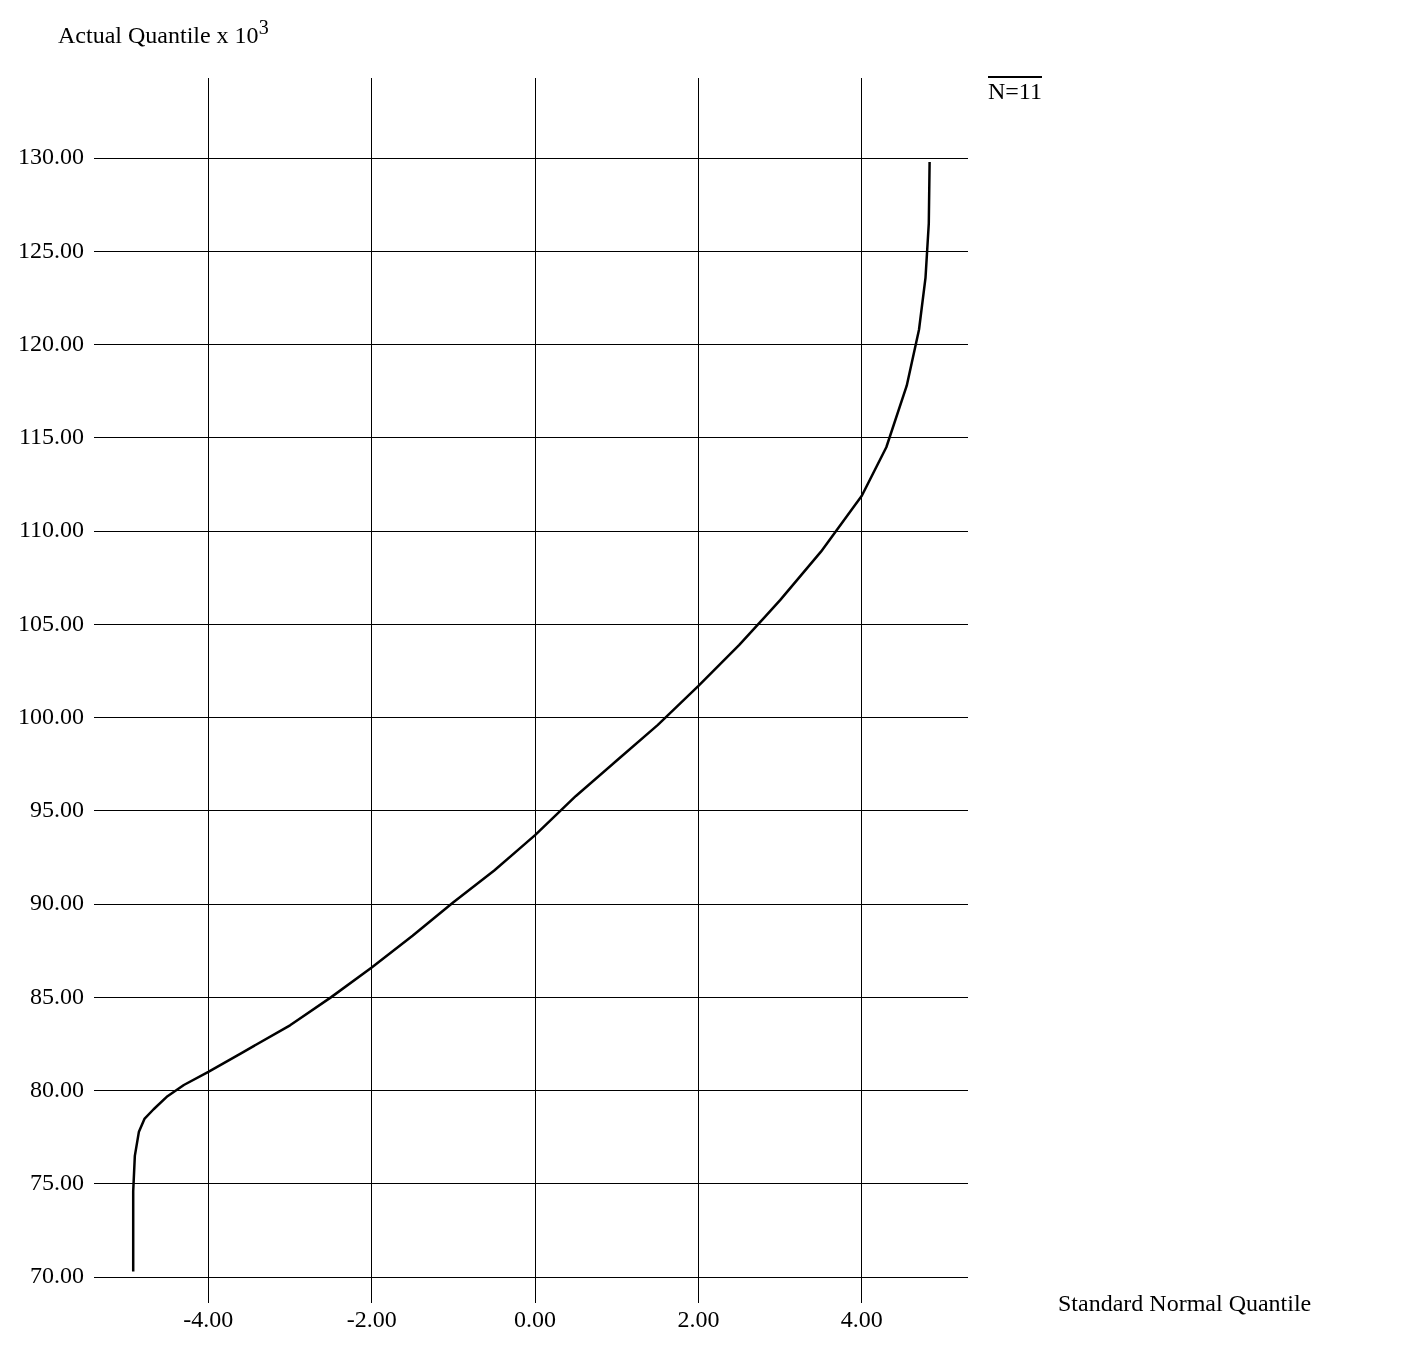 Image resolution: width=1418 pixels, height=1370 pixels. What do you see at coordinates (57, 902) in the screenshot?
I see `y-tick-label: 90.00` at bounding box center [57, 902].